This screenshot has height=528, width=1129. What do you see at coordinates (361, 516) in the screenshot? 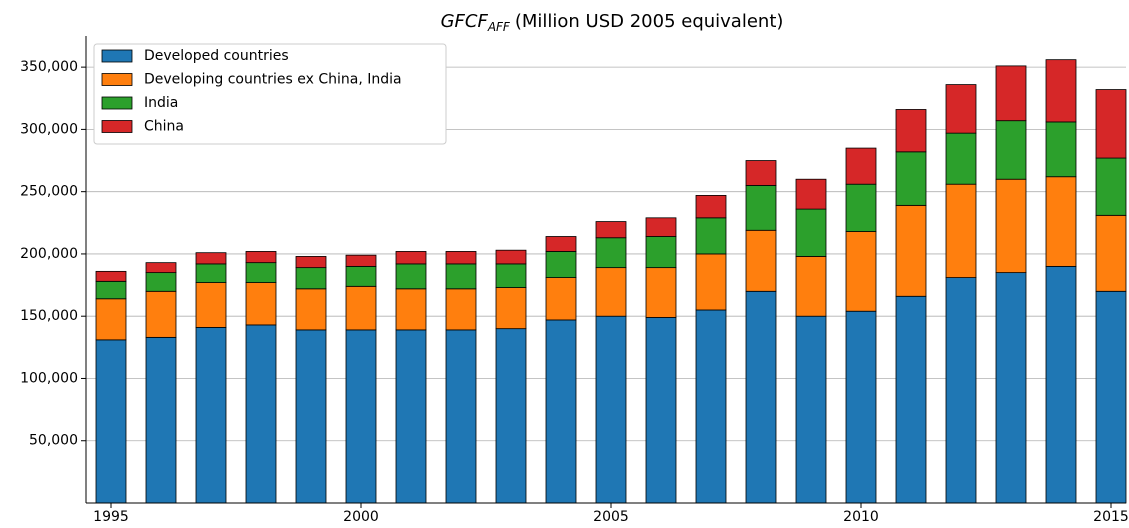
I see `x-tick-label: 2000` at bounding box center [361, 516].